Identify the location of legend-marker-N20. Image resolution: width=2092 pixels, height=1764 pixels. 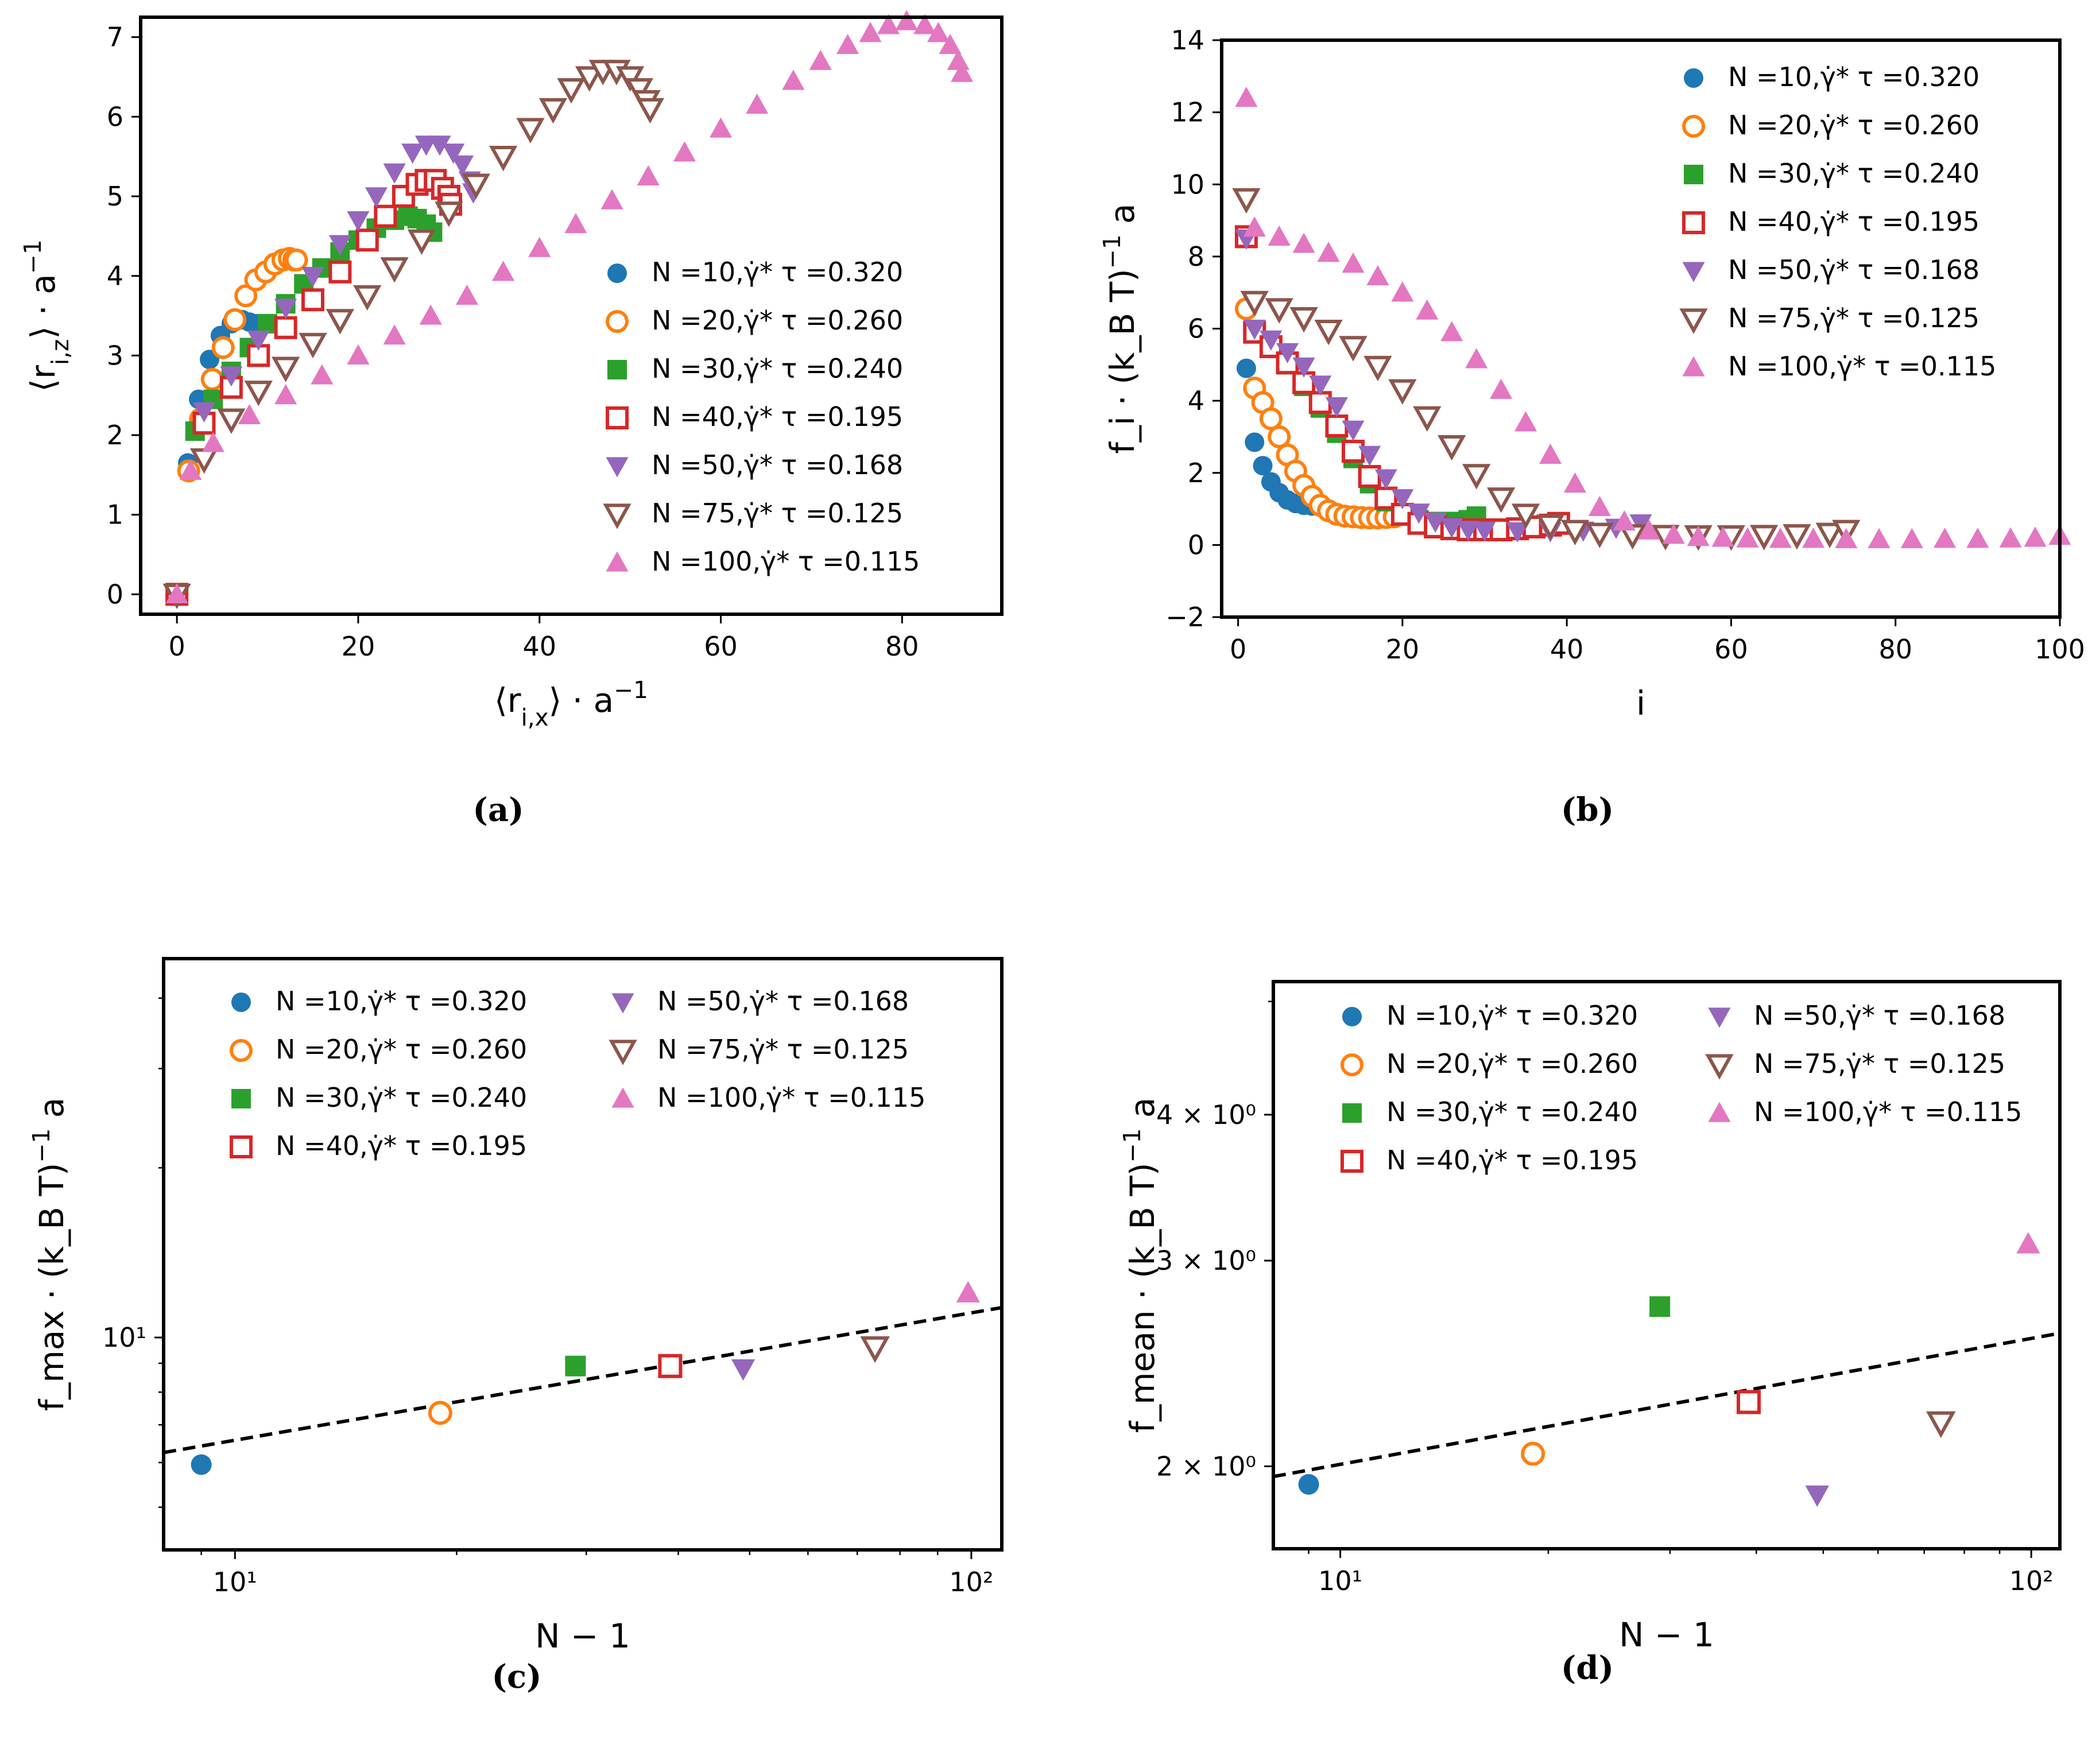
(618, 321).